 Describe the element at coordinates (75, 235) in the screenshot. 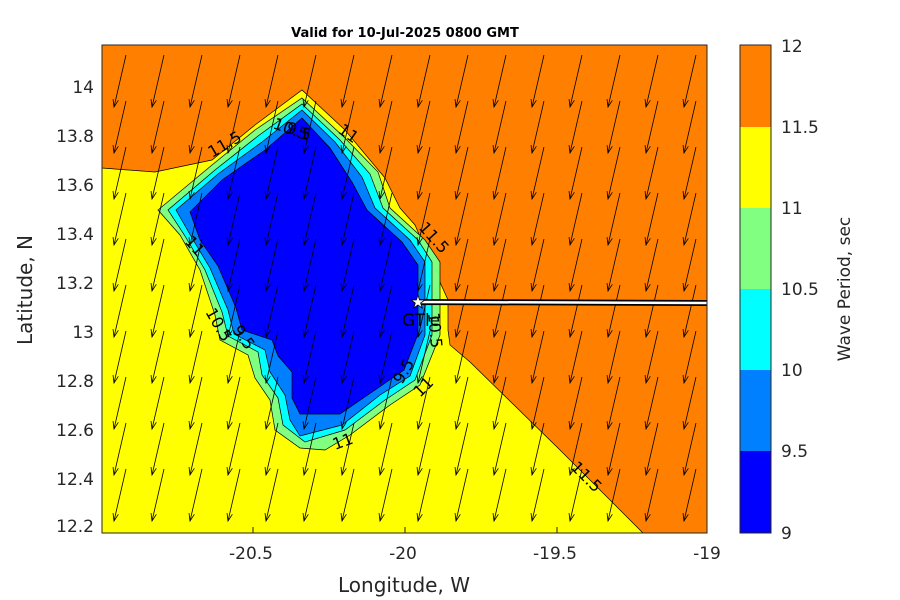

I see `y-tick-label: 13.4` at that location.